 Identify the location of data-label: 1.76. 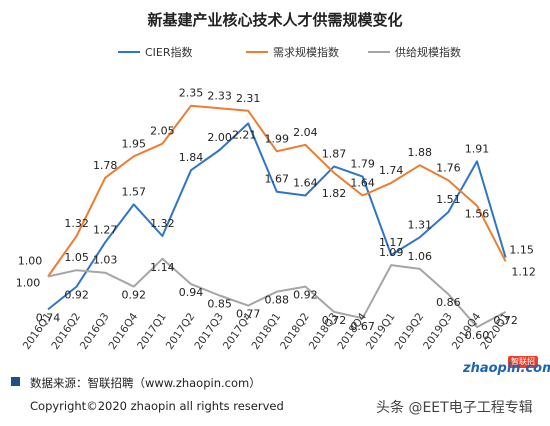
(448, 167).